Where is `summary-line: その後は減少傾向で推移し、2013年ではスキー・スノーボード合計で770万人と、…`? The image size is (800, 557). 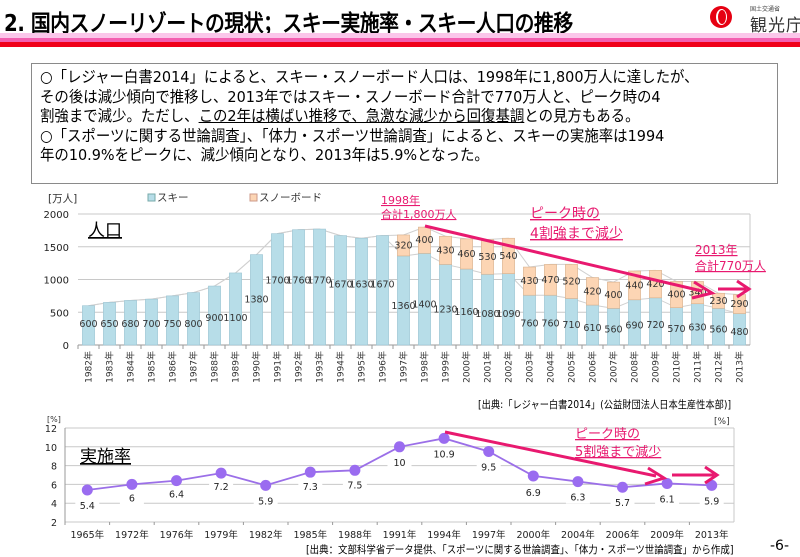 summary-line: その後は減少傾向で推移し、2013年ではスキー・スノーボード合計で770万人と、… is located at coordinates (350, 96).